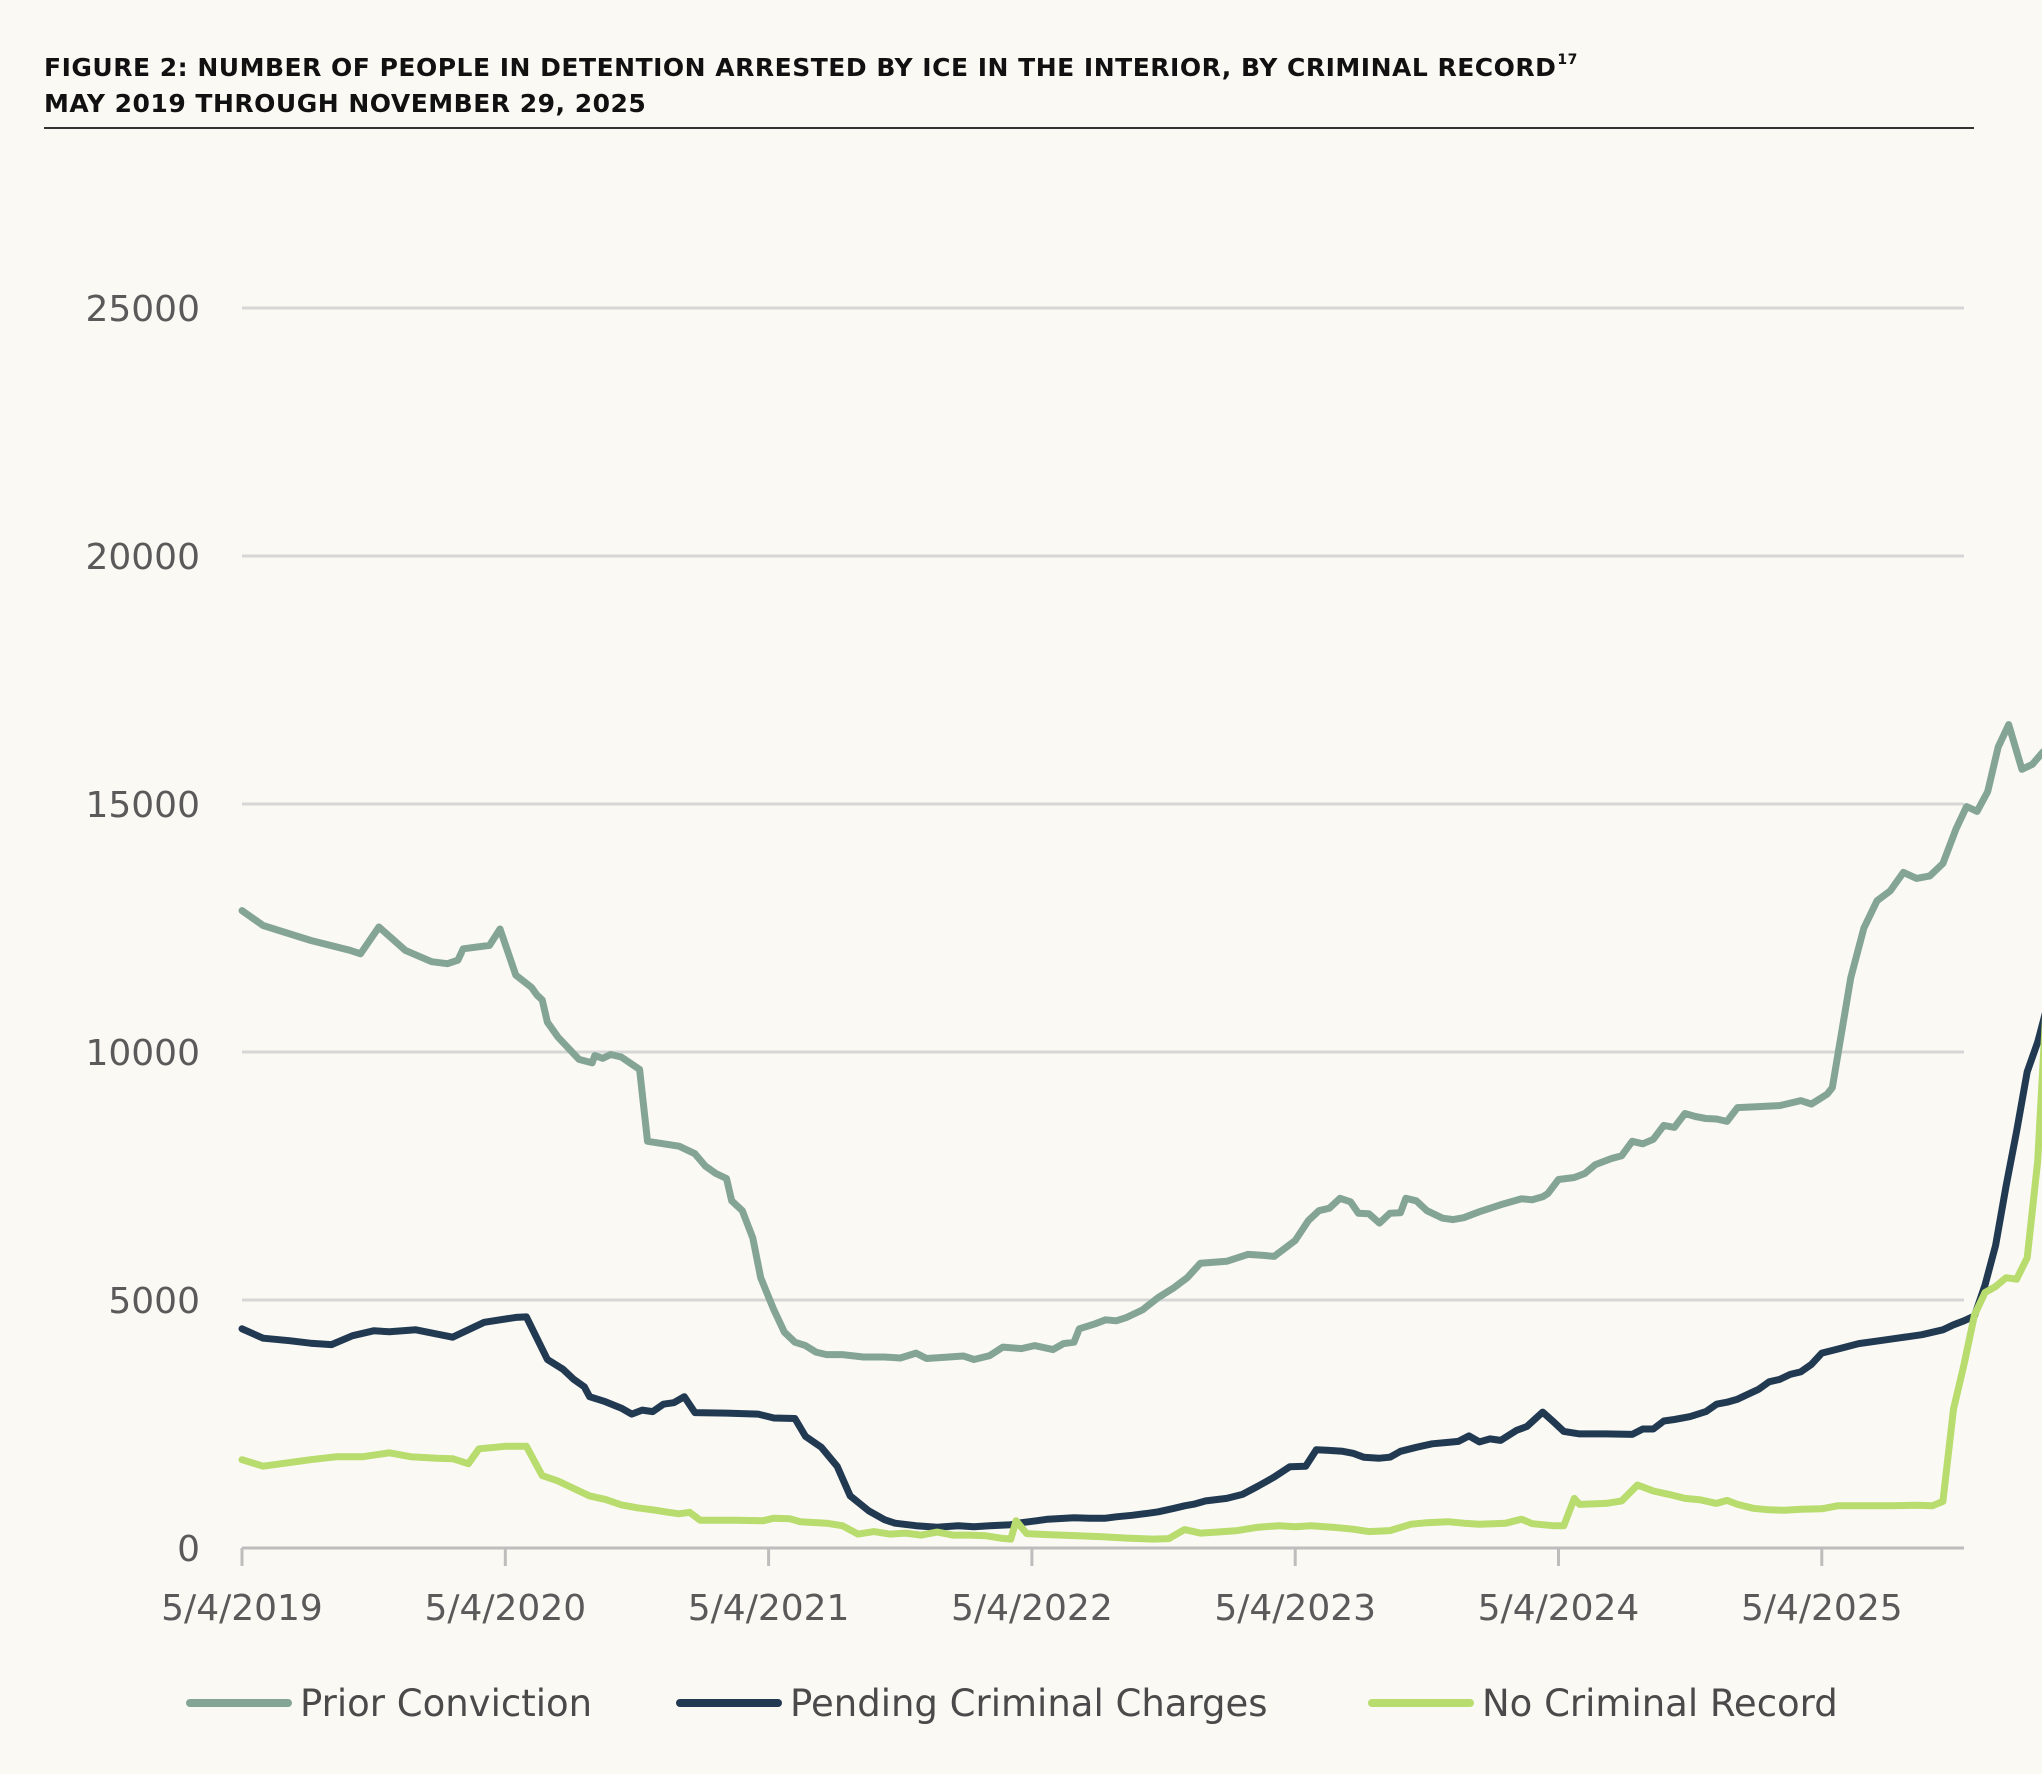 This screenshot has height=1774, width=2042. I want to click on x-tick-label: 5/4/2022, so click(1032, 1608).